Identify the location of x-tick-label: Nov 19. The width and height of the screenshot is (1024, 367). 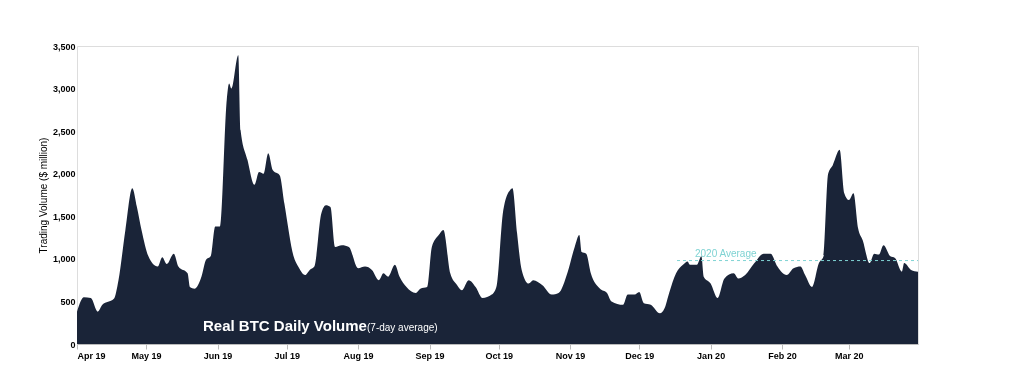
(570, 355).